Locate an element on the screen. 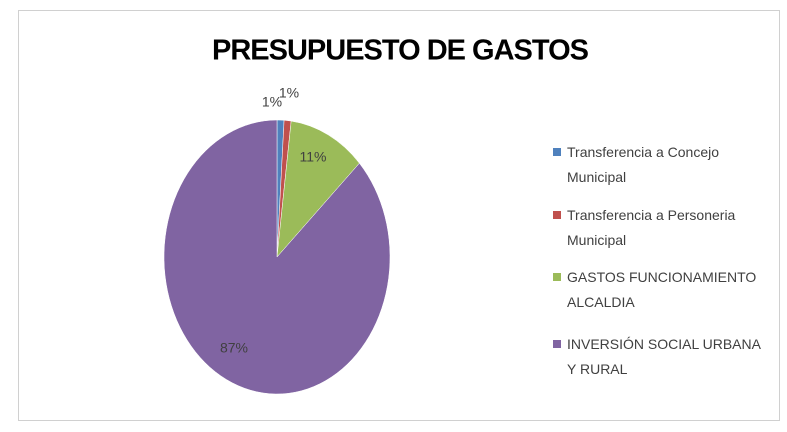 The image size is (787, 432). legend-label: Transferencia a Personeria Municipal is located at coordinates (651, 227).